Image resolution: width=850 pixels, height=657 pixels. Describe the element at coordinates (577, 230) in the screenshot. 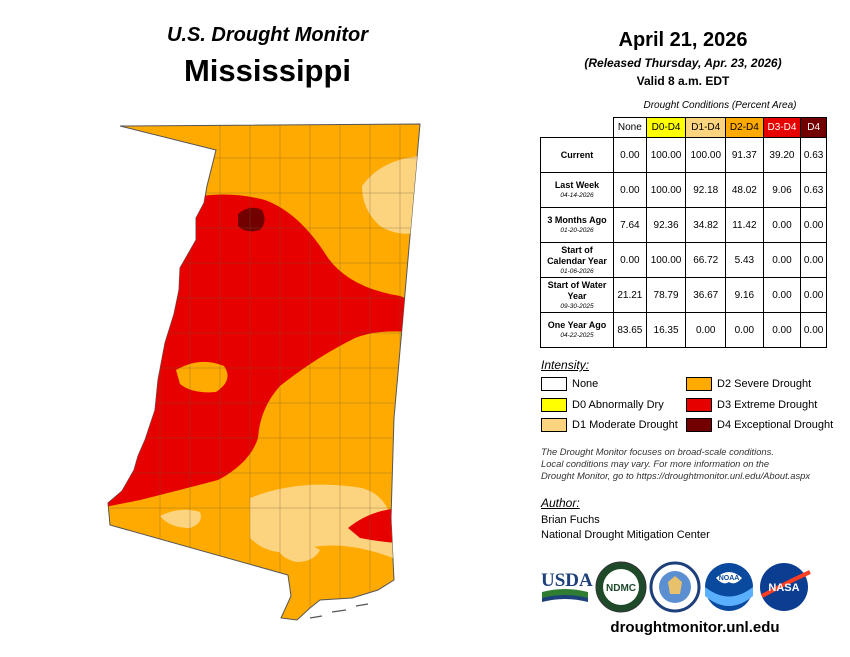

I see `row-date: 01-20-2026` at that location.